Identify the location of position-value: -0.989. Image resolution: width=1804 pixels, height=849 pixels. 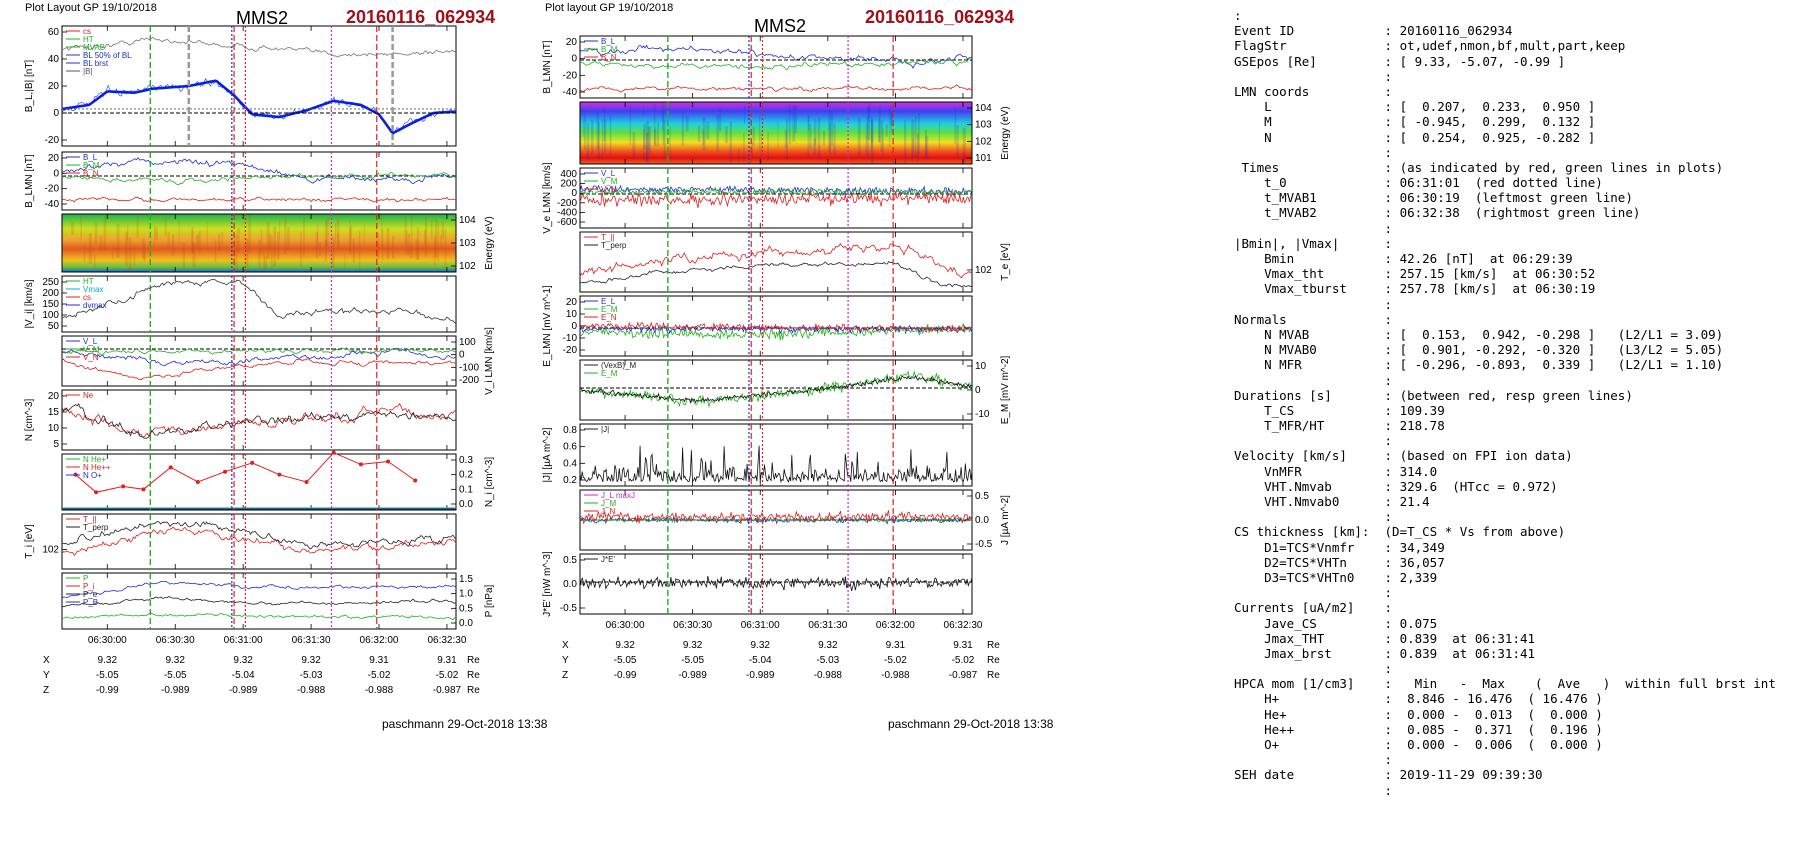
(175, 690).